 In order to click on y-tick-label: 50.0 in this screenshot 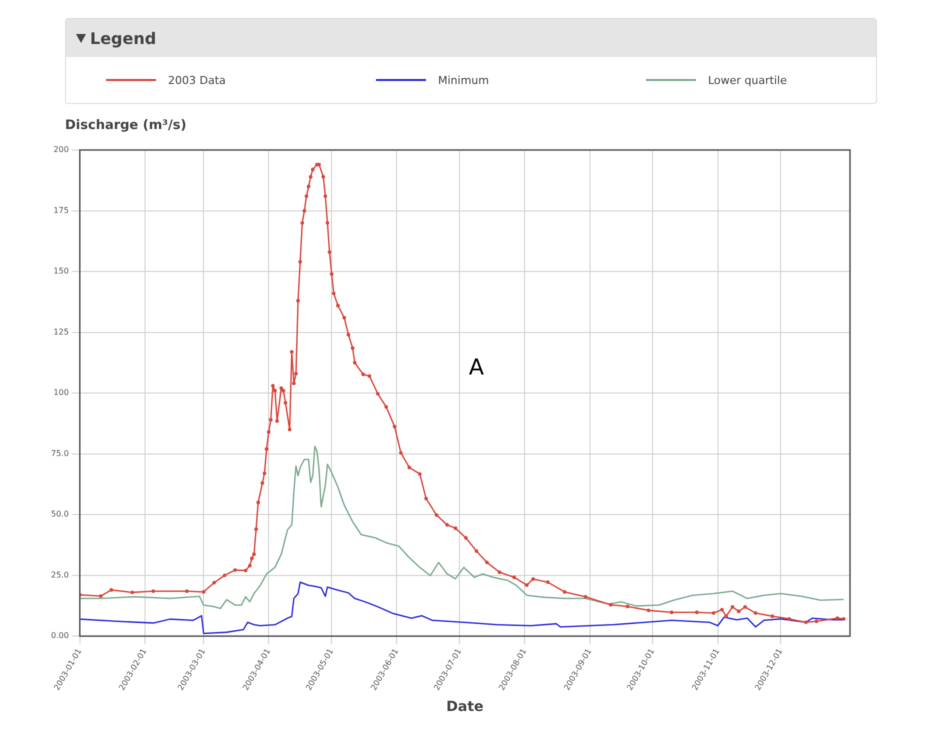, I will do `click(60, 514)`.